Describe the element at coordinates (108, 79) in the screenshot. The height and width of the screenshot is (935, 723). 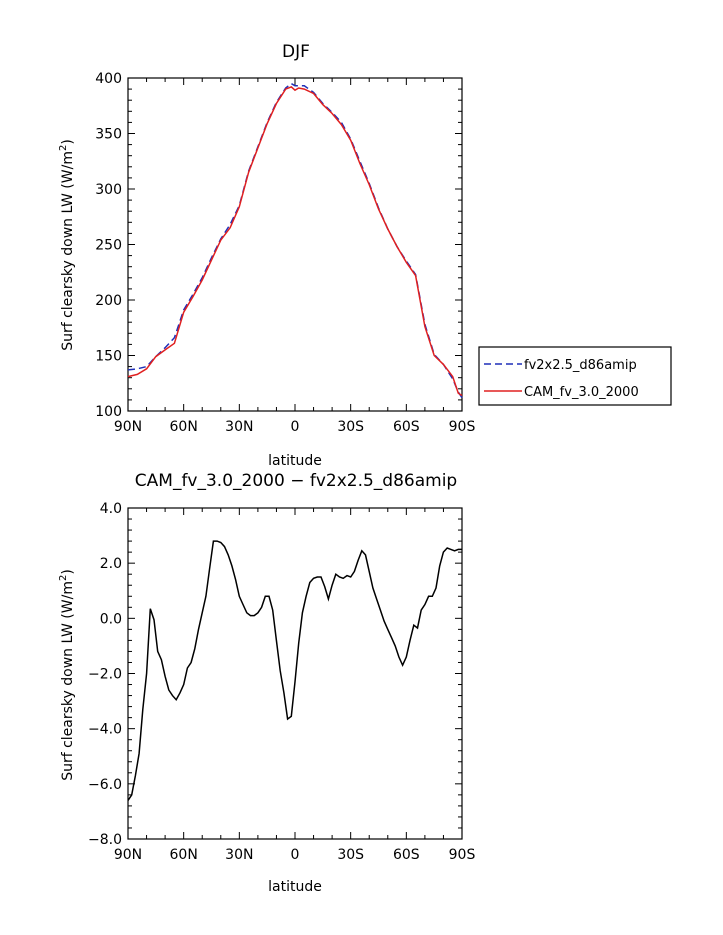
I see `y-tick-label: 400` at that location.